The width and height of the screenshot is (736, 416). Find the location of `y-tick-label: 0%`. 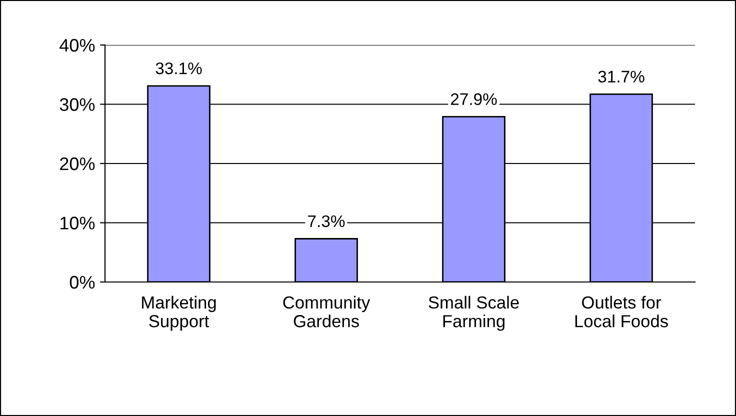

y-tick-label: 0% is located at coordinates (82, 282).